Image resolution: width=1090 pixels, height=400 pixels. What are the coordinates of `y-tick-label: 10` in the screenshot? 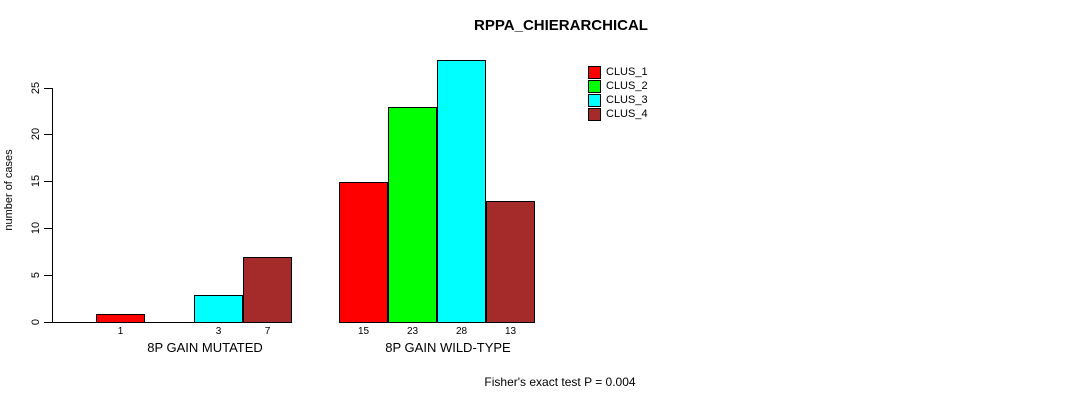 It's located at (36, 228).